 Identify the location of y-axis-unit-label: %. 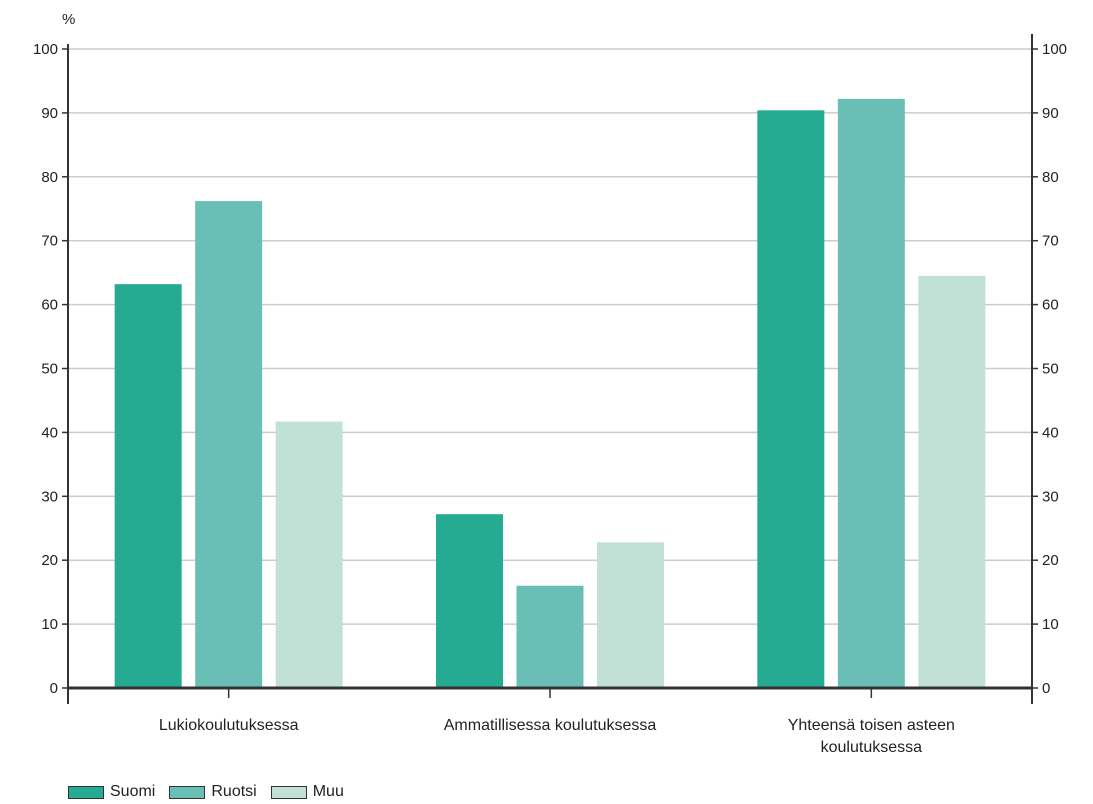
(68, 19).